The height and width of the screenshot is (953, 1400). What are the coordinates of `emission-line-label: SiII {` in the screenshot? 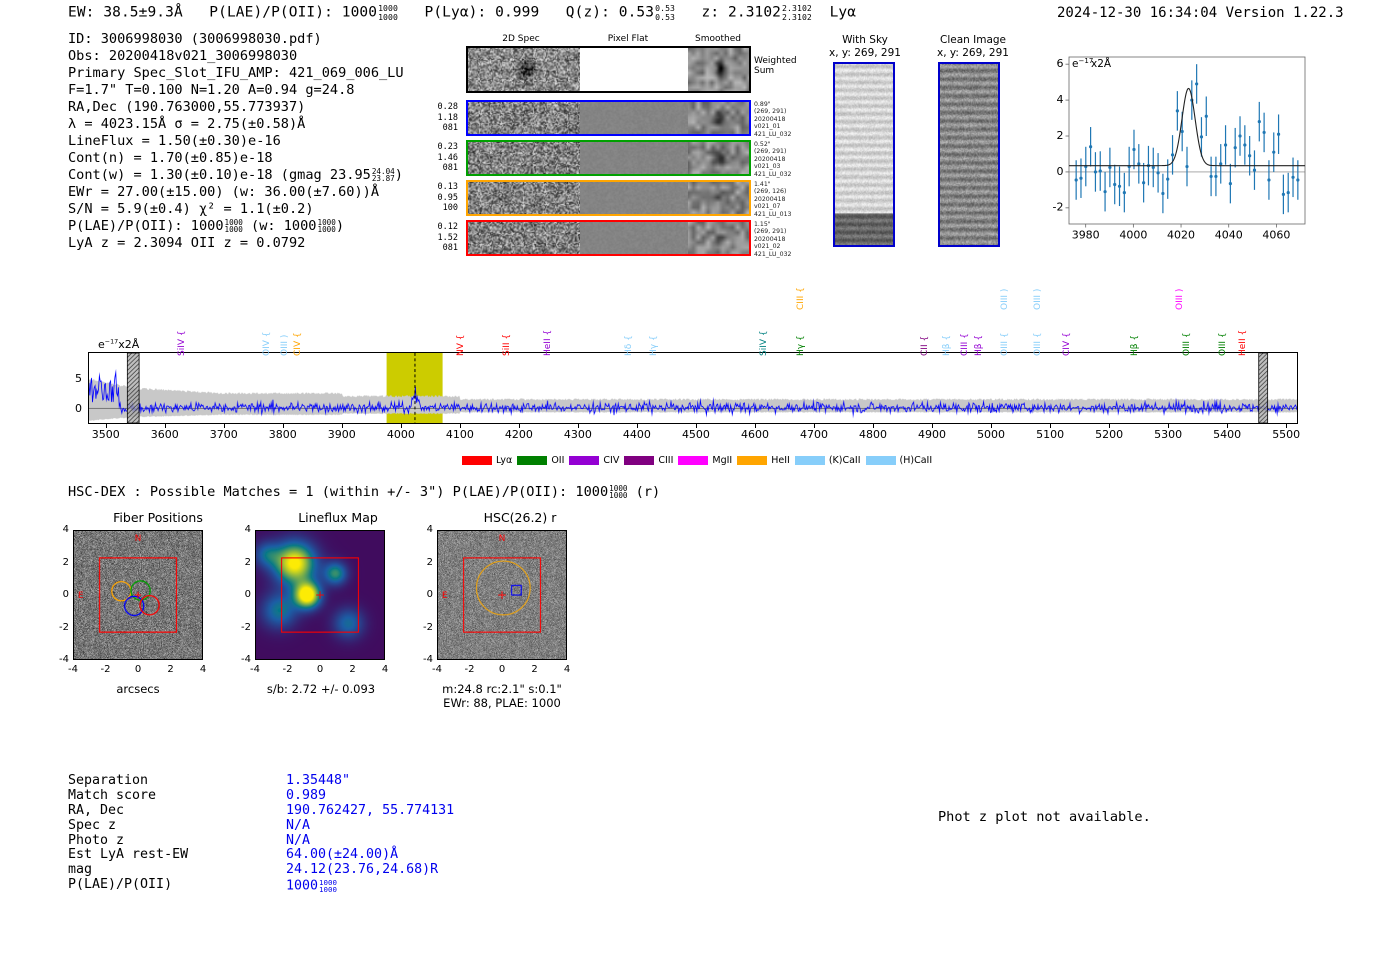 It's located at (507, 344).